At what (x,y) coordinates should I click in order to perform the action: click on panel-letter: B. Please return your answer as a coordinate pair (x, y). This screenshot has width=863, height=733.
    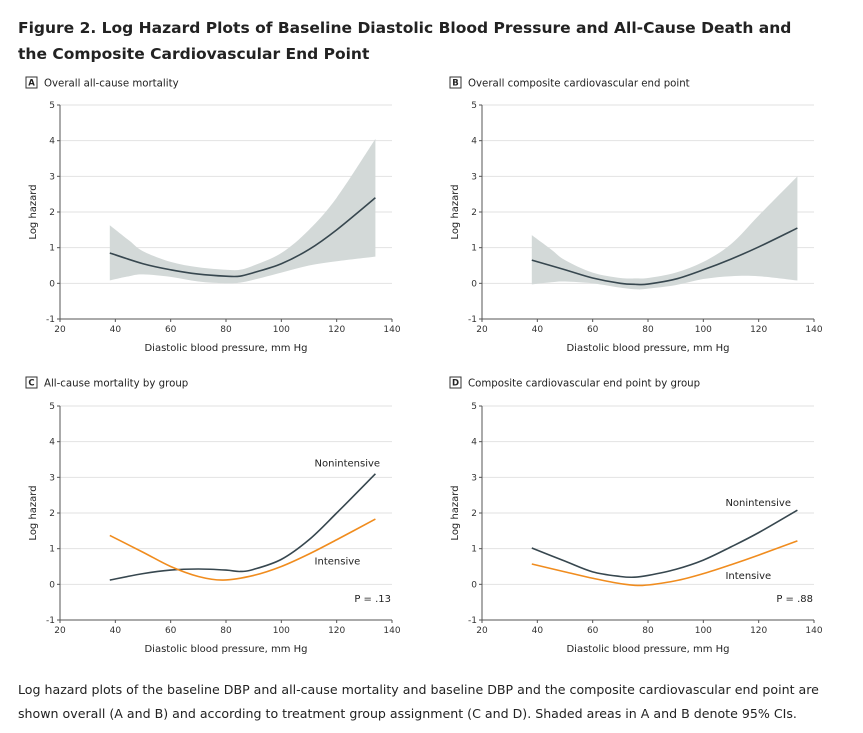
    Looking at the image, I should click on (455, 84).